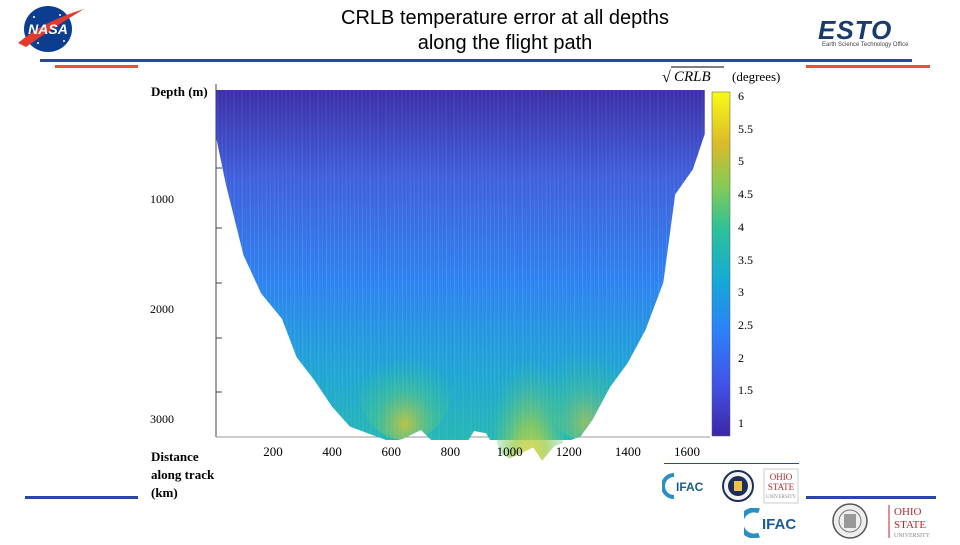 The image size is (960, 545). What do you see at coordinates (568, 451) in the screenshot?
I see `x-tick-label: 1200` at bounding box center [568, 451].